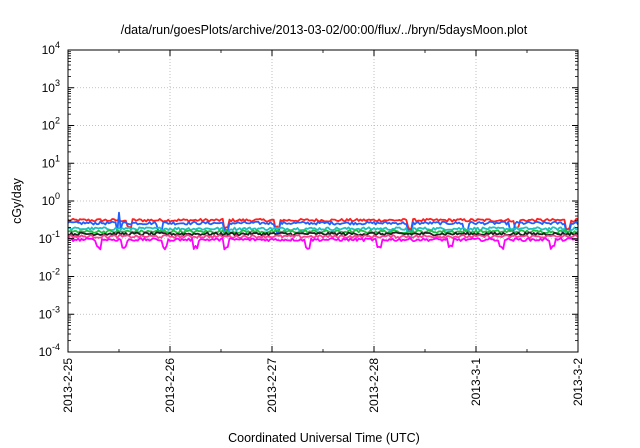  I want to click on y-tick-label: 10¹, so click(51, 161).